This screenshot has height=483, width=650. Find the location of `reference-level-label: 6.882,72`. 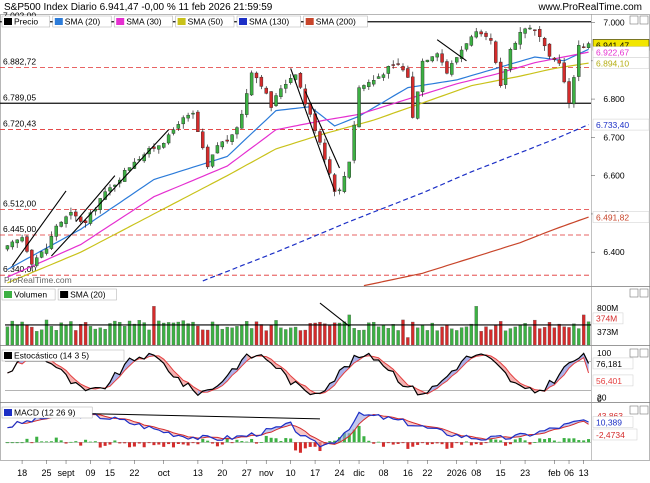

reference-level-label: 6.882,72 is located at coordinates (19, 61).